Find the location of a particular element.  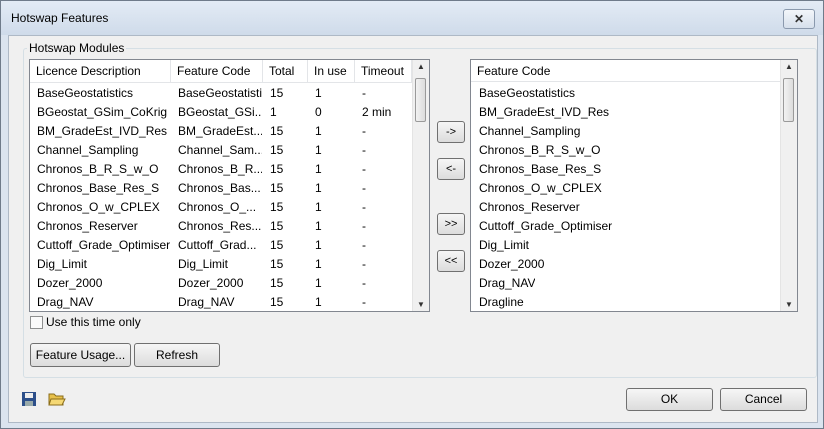

save-icon is located at coordinates (29, 399).